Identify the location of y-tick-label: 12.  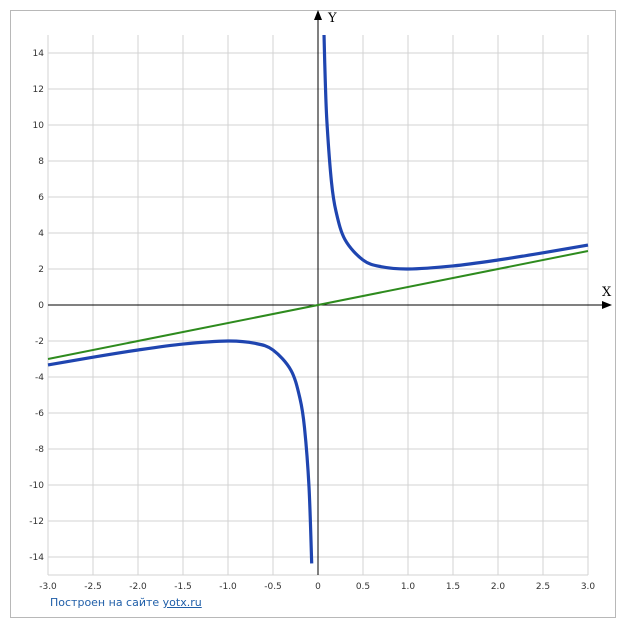
(38, 90).